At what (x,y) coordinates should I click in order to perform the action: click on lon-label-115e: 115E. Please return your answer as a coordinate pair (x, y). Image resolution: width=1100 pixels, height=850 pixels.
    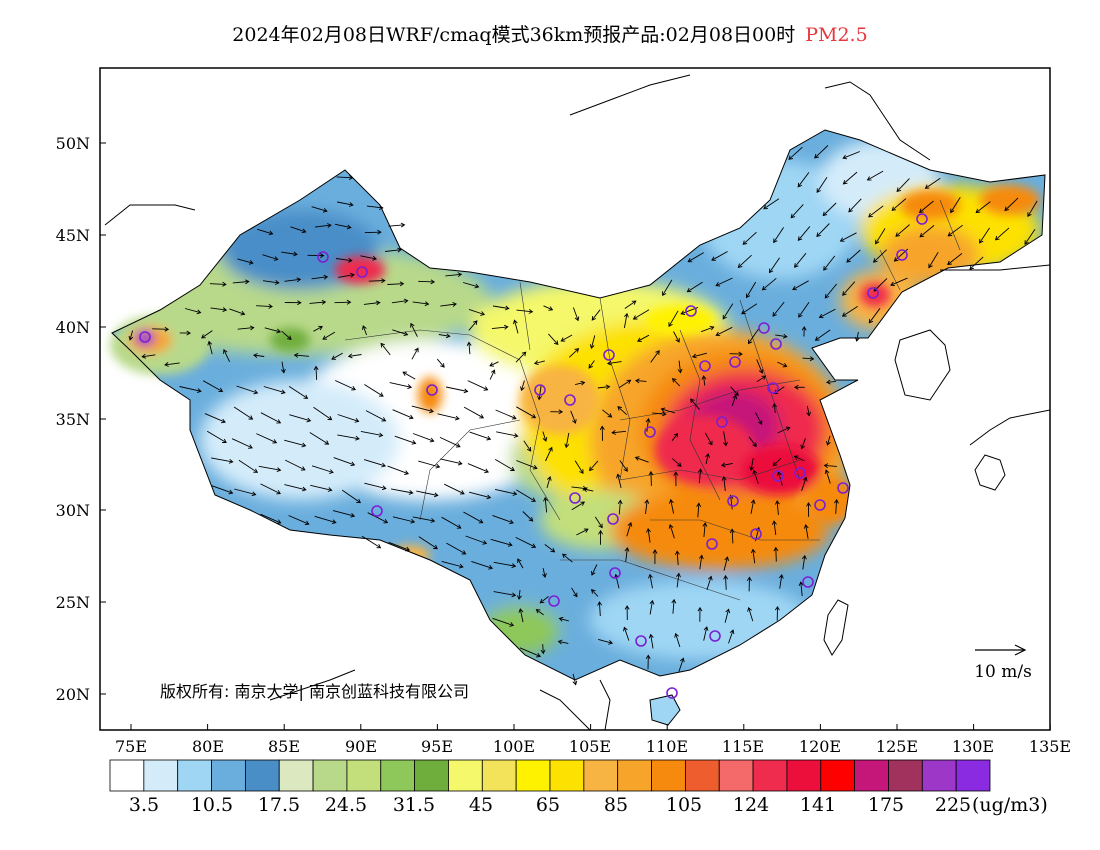
    Looking at the image, I should click on (743, 746).